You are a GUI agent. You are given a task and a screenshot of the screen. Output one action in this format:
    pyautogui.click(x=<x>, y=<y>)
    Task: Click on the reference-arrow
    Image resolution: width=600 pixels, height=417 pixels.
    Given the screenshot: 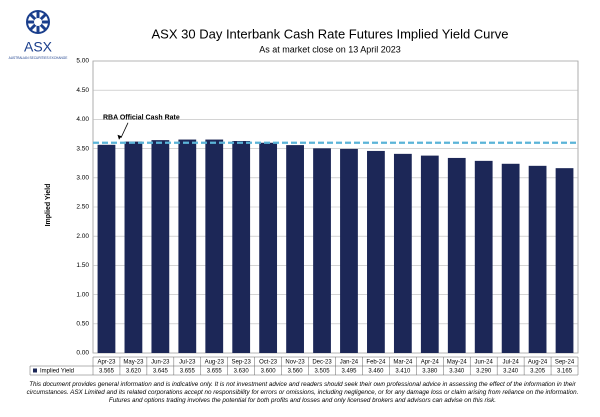 What is the action you would take?
    pyautogui.click(x=124, y=130)
    